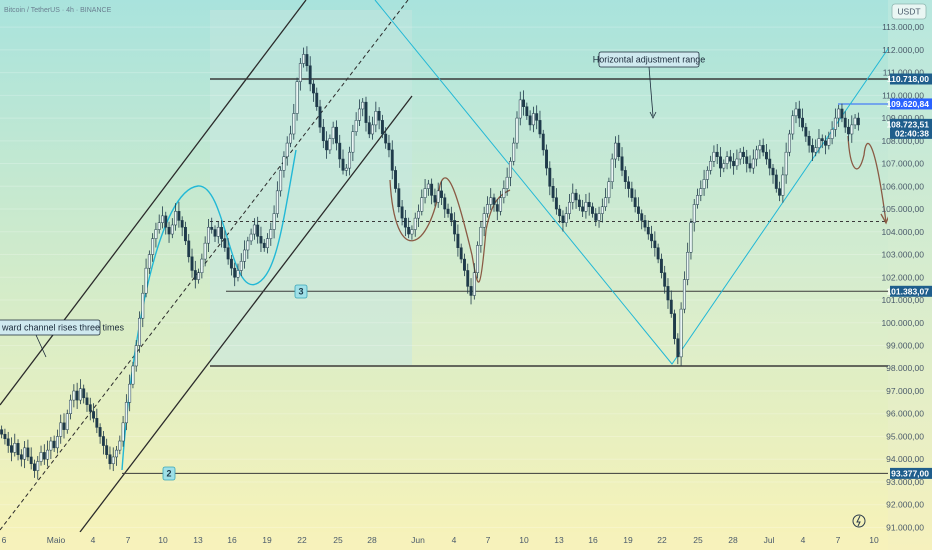  What do you see at coordinates (63, 328) in the screenshot?
I see `channel-label-text: ward channel rises three times` at bounding box center [63, 328].